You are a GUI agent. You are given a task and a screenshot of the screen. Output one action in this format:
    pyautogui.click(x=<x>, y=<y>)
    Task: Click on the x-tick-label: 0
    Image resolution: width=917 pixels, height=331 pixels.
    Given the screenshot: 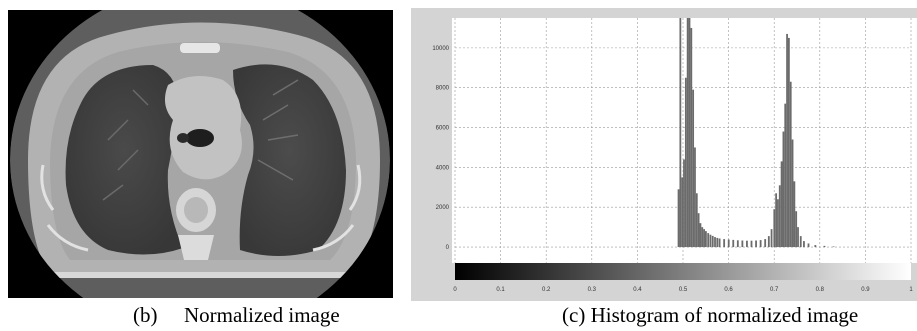 What is the action you would take?
    pyautogui.click(x=455, y=290)
    